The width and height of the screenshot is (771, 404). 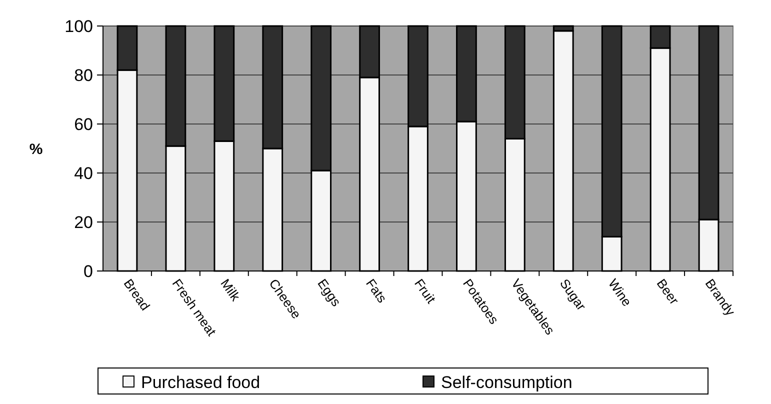 What do you see at coordinates (83, 222) in the screenshot?
I see `y-tick-label: 20` at bounding box center [83, 222].